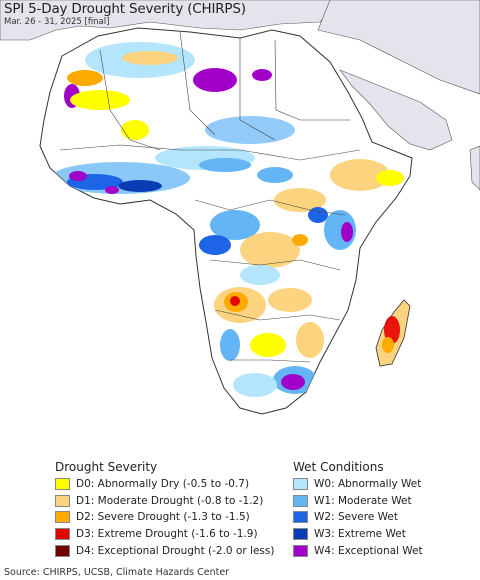  What do you see at coordinates (62, 517) in the screenshot?
I see `swatch-d2` at bounding box center [62, 517].